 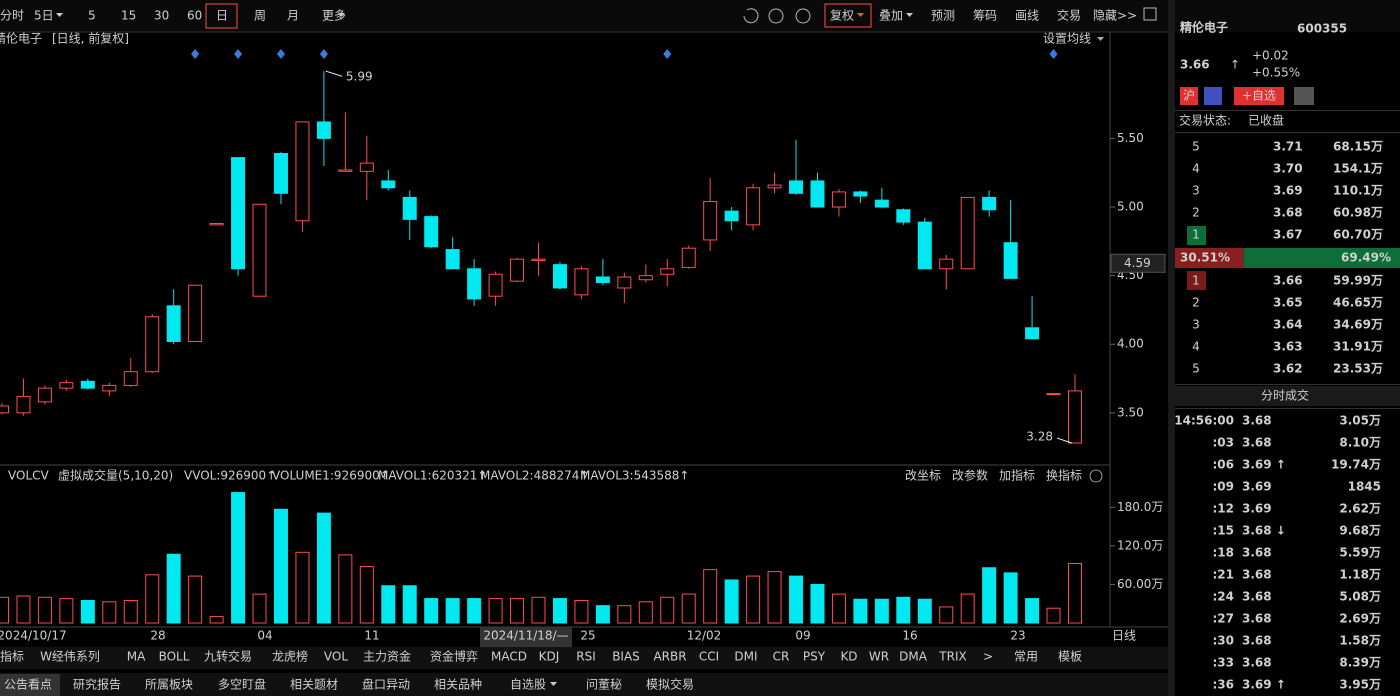 I want to click on indicator-tab: ARBR, so click(x=669, y=657).